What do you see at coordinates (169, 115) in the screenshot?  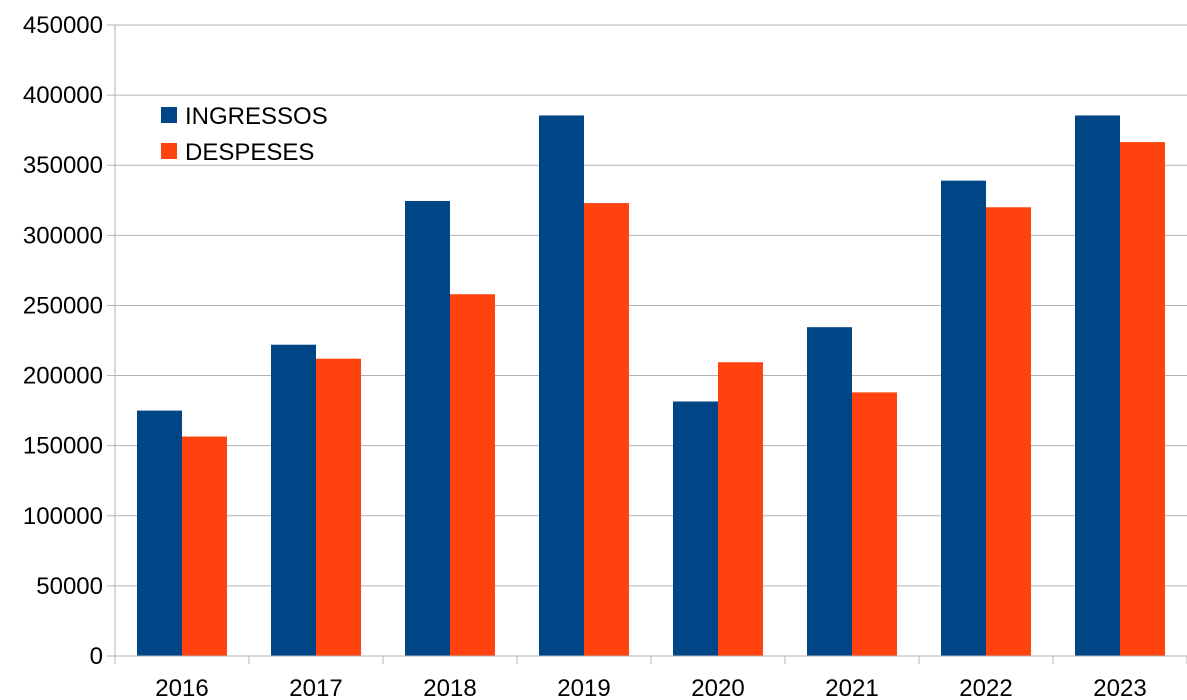 I see `legend-swatch-ingressos` at bounding box center [169, 115].